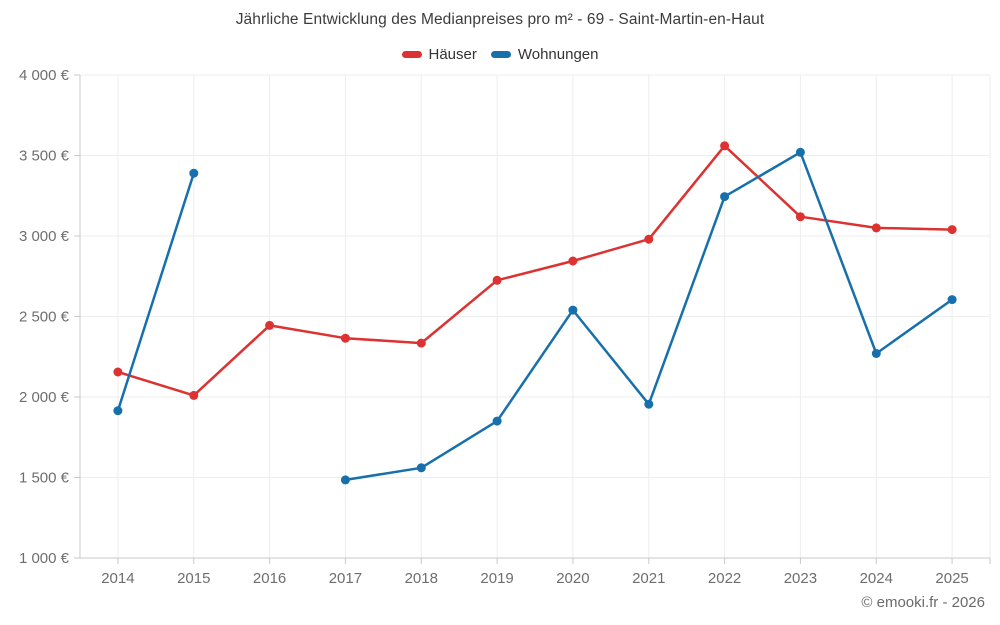  Describe the element at coordinates (345, 578) in the screenshot. I see `x-axis-label: 2017` at that location.